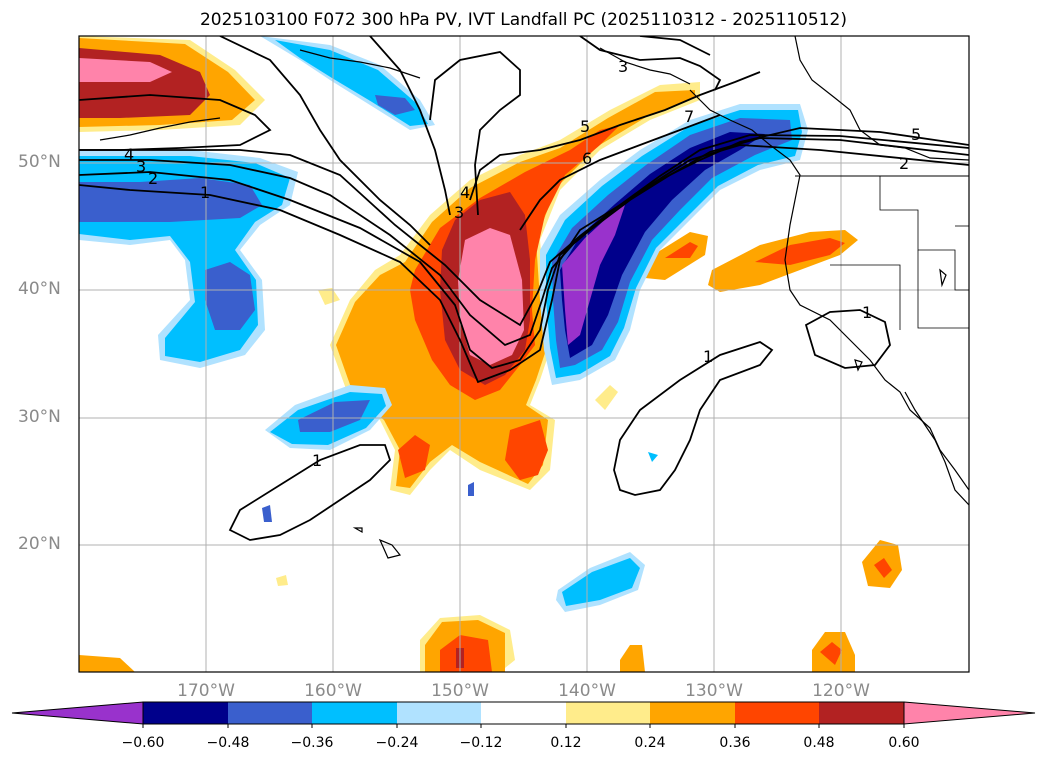 The height and width of the screenshot is (765, 1047). Describe the element at coordinates (650, 743) in the screenshot. I see `colorbar-tick-label: 0.24` at that location.